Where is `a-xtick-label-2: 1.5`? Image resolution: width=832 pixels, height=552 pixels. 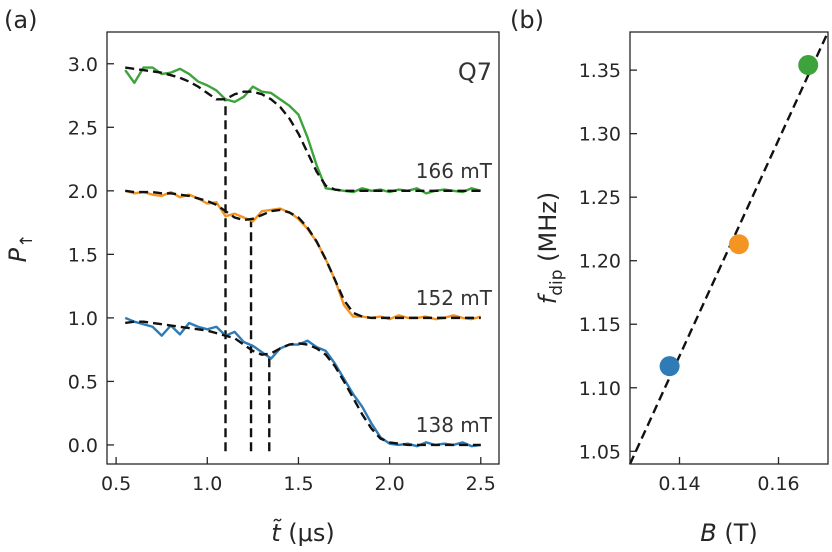 a-xtick-label-2: 1.5 is located at coordinates (298, 484).